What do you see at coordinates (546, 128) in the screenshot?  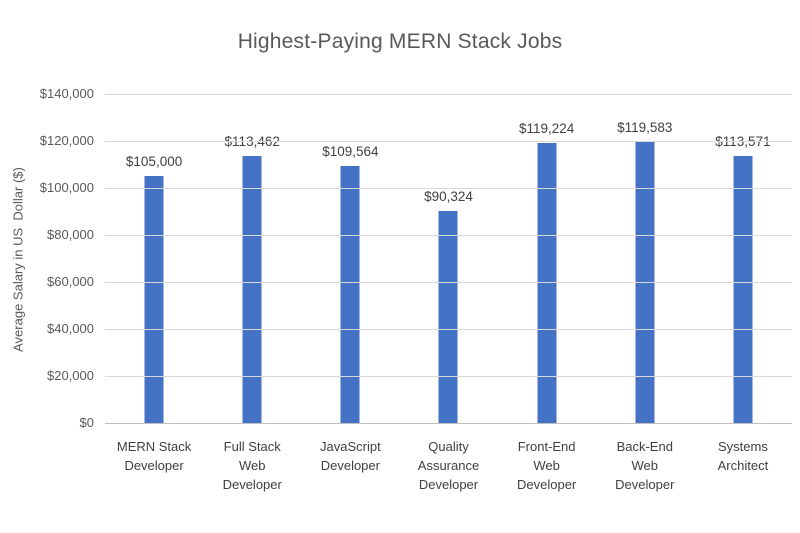 I see `bar-value-label: $119,224` at bounding box center [546, 128].